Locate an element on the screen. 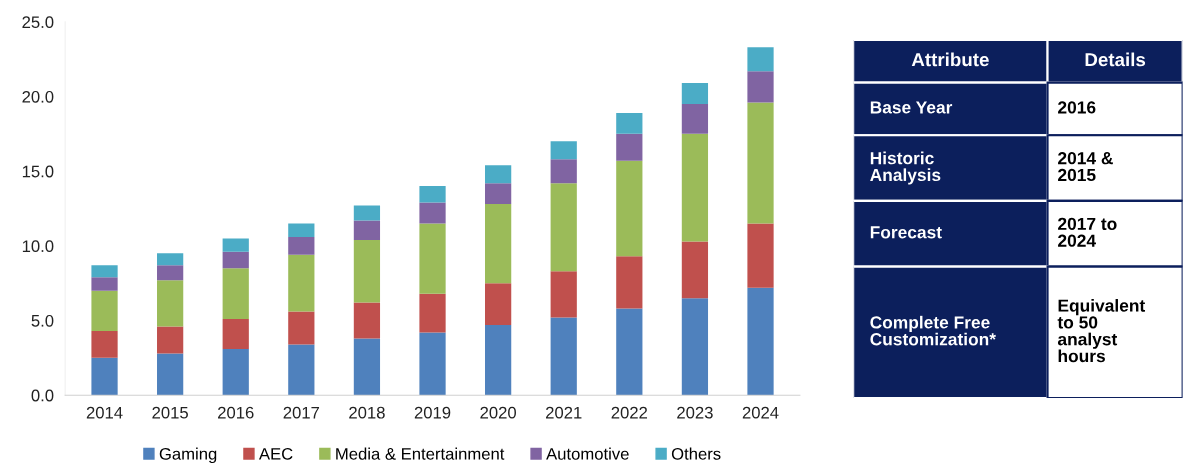 The image size is (1185, 475). text: Base Year is located at coordinates (911, 107).